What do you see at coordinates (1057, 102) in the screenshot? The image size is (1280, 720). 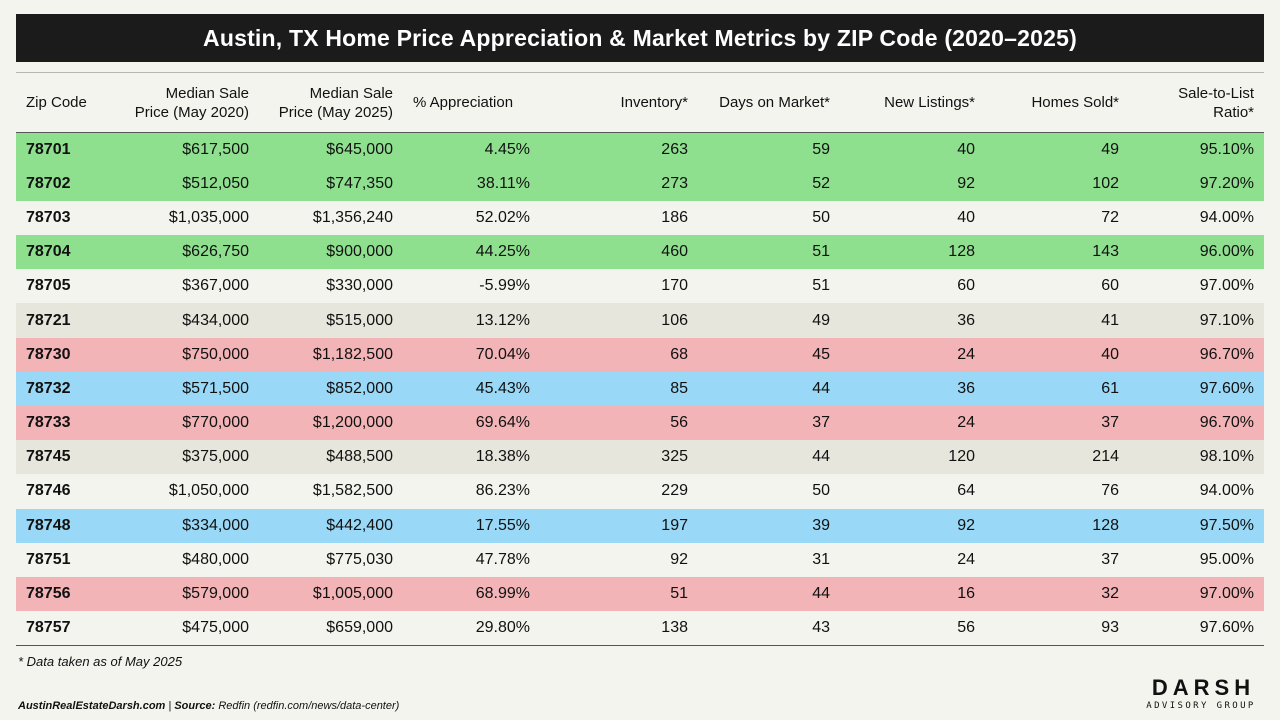 I see `col-header-homes-sold: Homes Sold*` at bounding box center [1057, 102].